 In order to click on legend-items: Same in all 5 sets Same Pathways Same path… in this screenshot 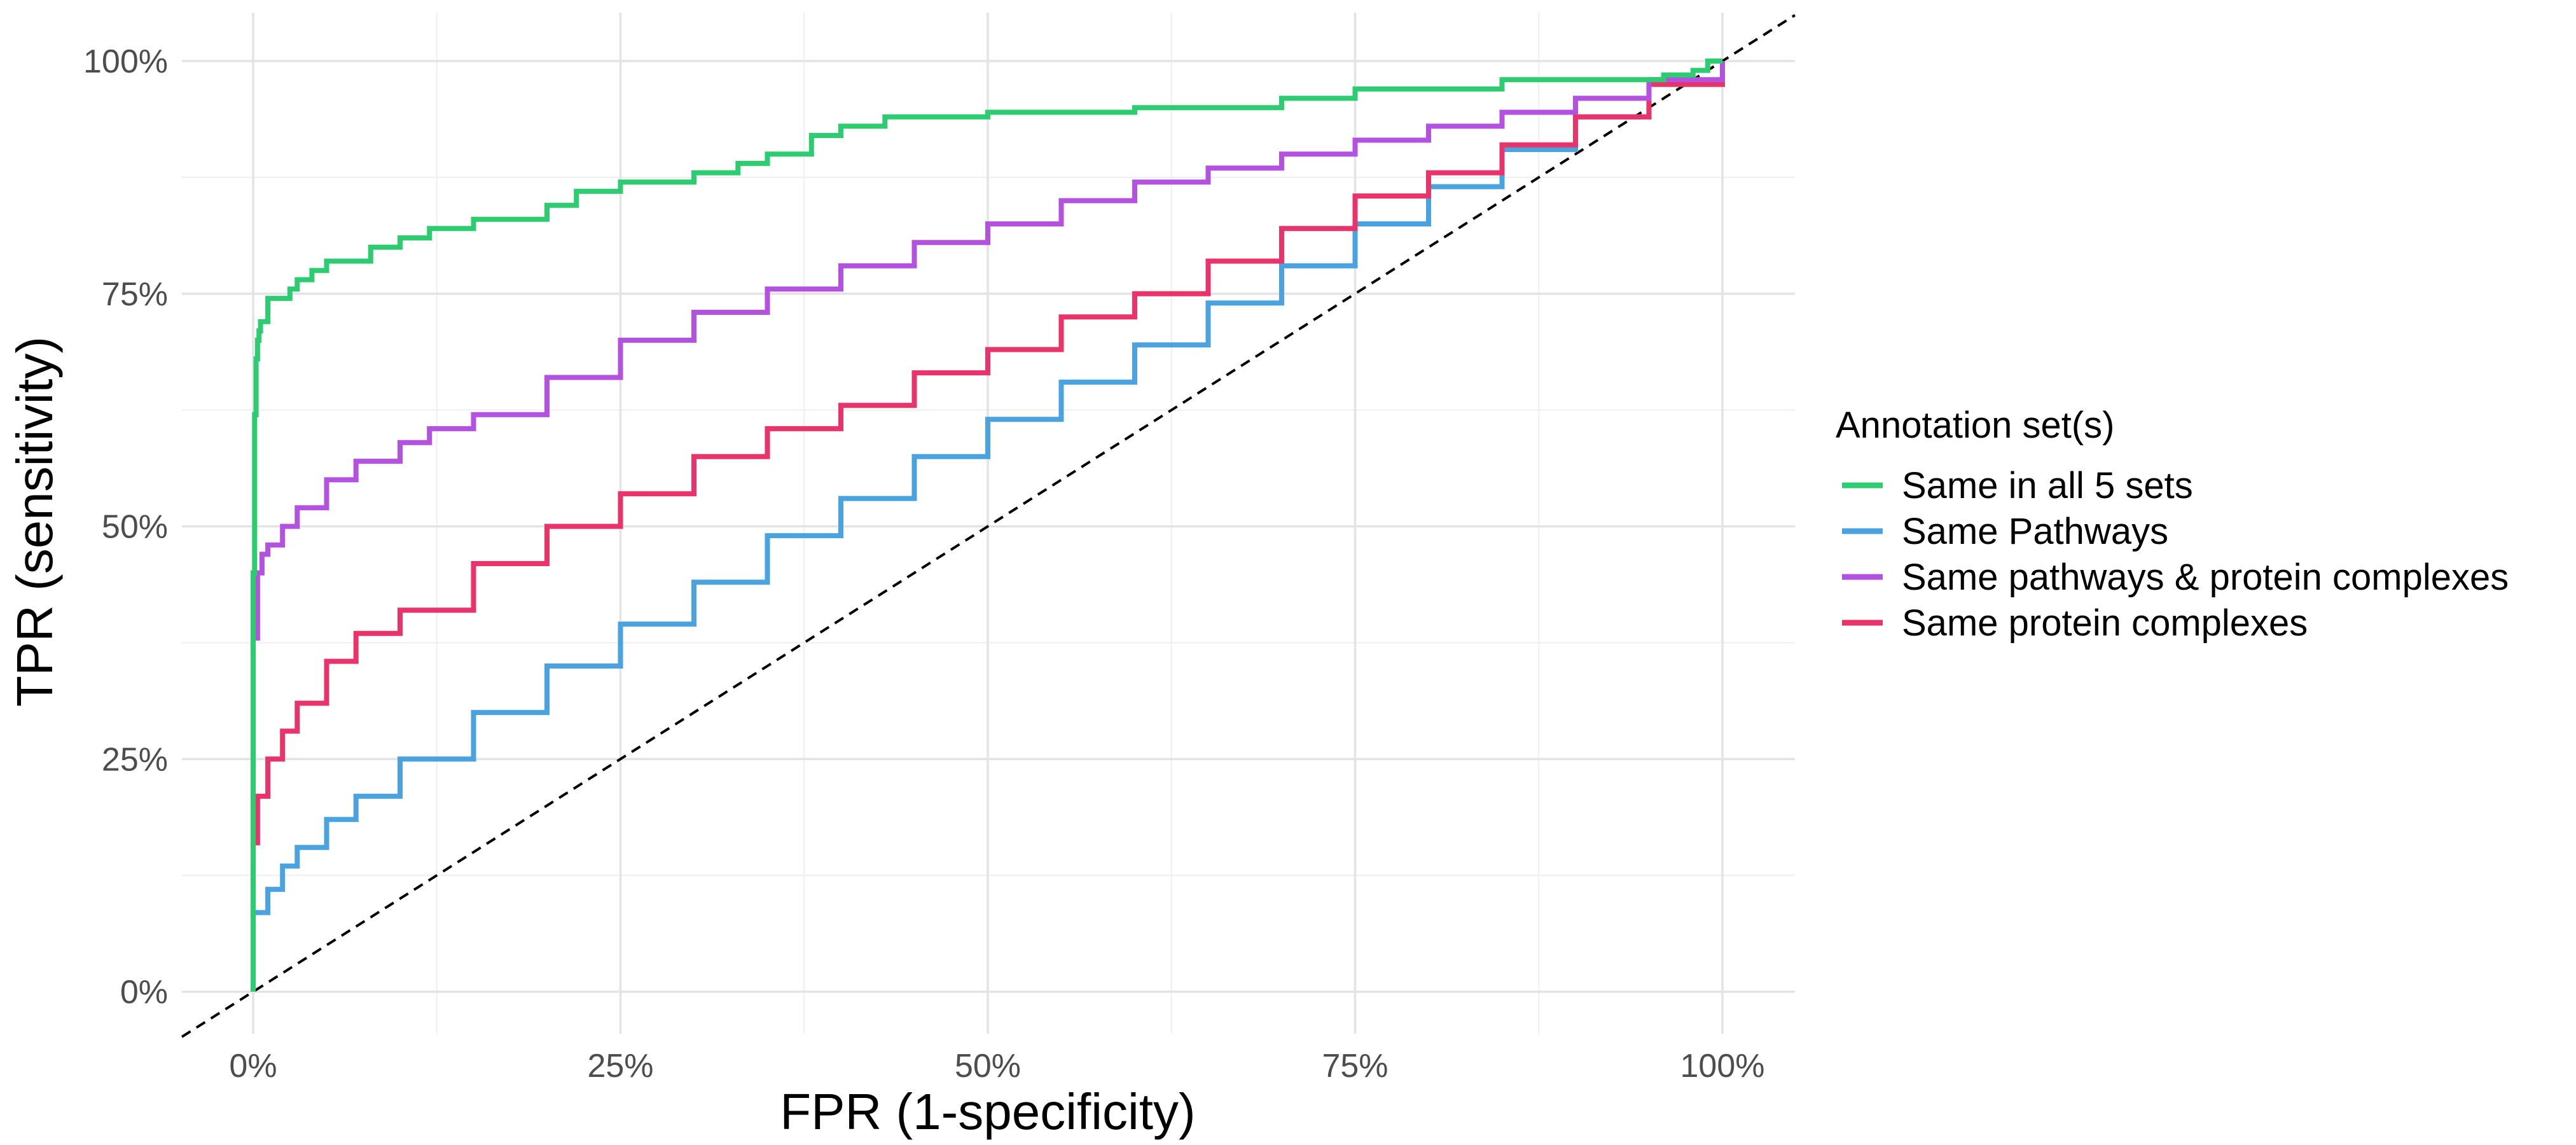, I will do `click(2175, 554)`.